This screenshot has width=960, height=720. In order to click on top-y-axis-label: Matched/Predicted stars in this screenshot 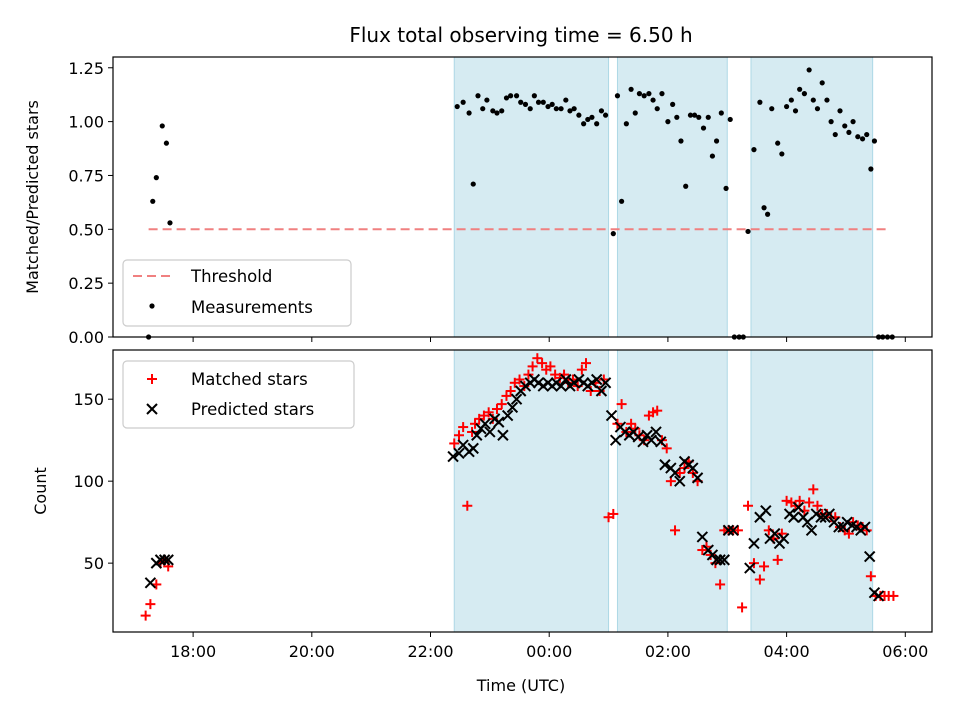, I will do `click(32, 197)`.